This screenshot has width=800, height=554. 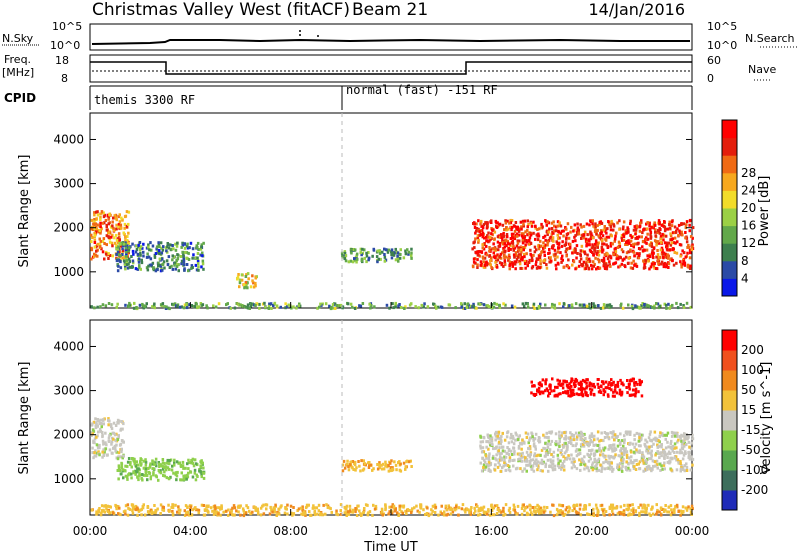 What do you see at coordinates (65, 45) in the screenshot?
I see `nsky-tick-bottom: 10^0` at bounding box center [65, 45].